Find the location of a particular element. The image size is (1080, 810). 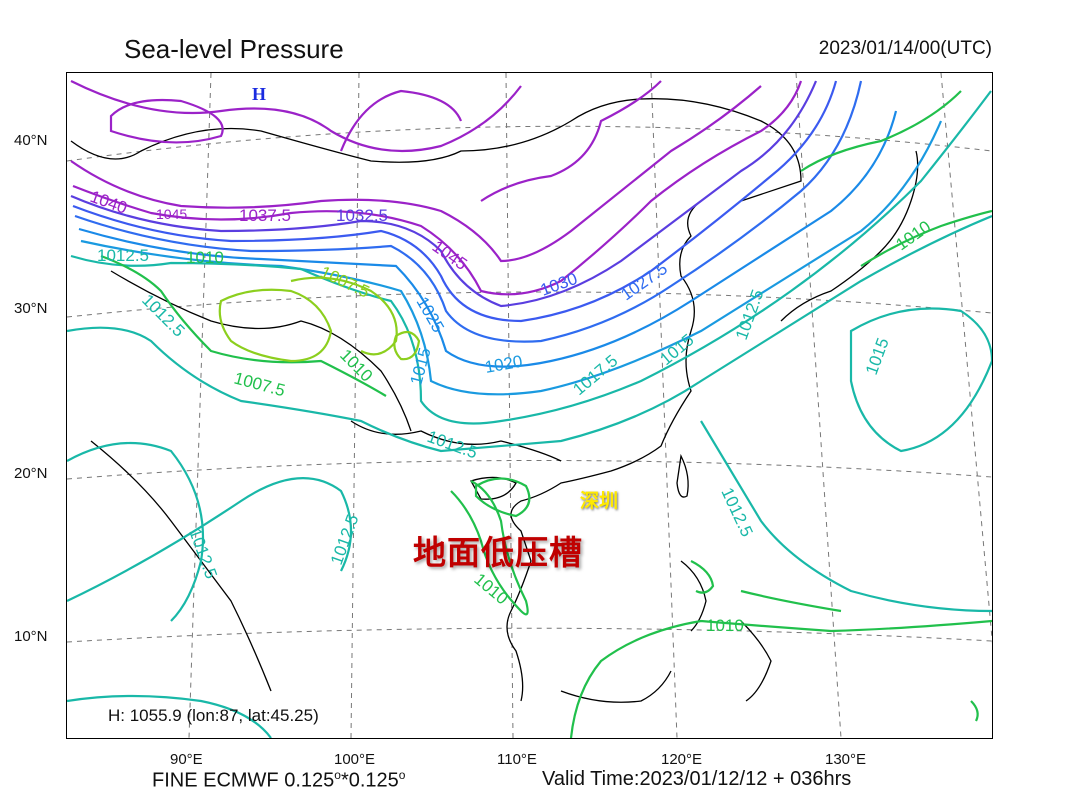

forecast-datetime: 2023/01/14/00(UTC) is located at coordinates (905, 48).